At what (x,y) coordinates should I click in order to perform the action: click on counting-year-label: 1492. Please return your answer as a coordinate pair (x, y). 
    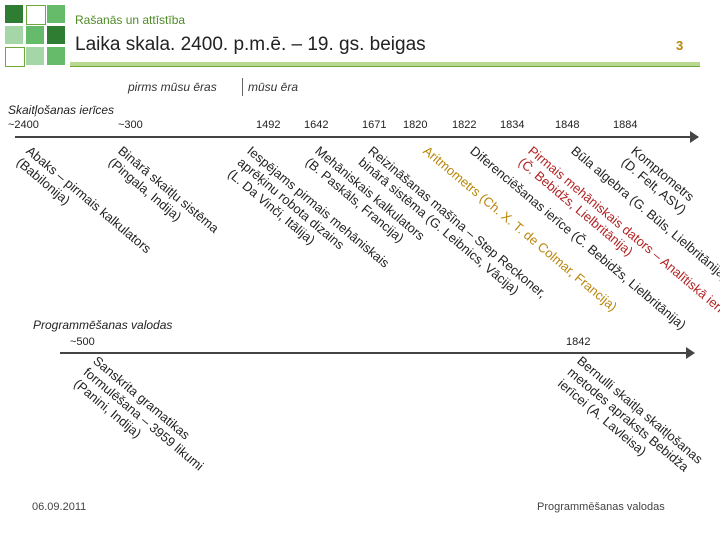
    Looking at the image, I should click on (268, 125).